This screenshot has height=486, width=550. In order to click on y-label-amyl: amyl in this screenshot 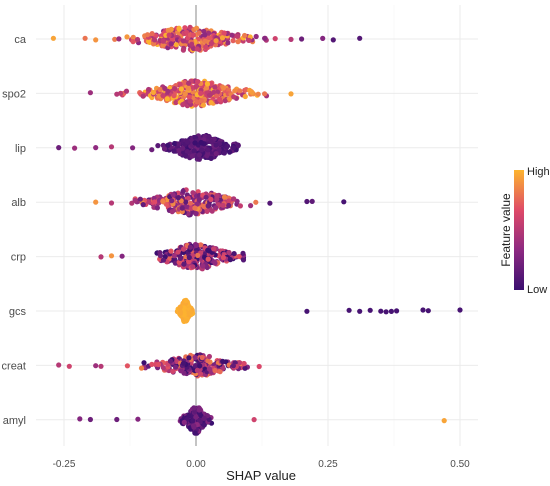, I will do `click(14, 421)`.